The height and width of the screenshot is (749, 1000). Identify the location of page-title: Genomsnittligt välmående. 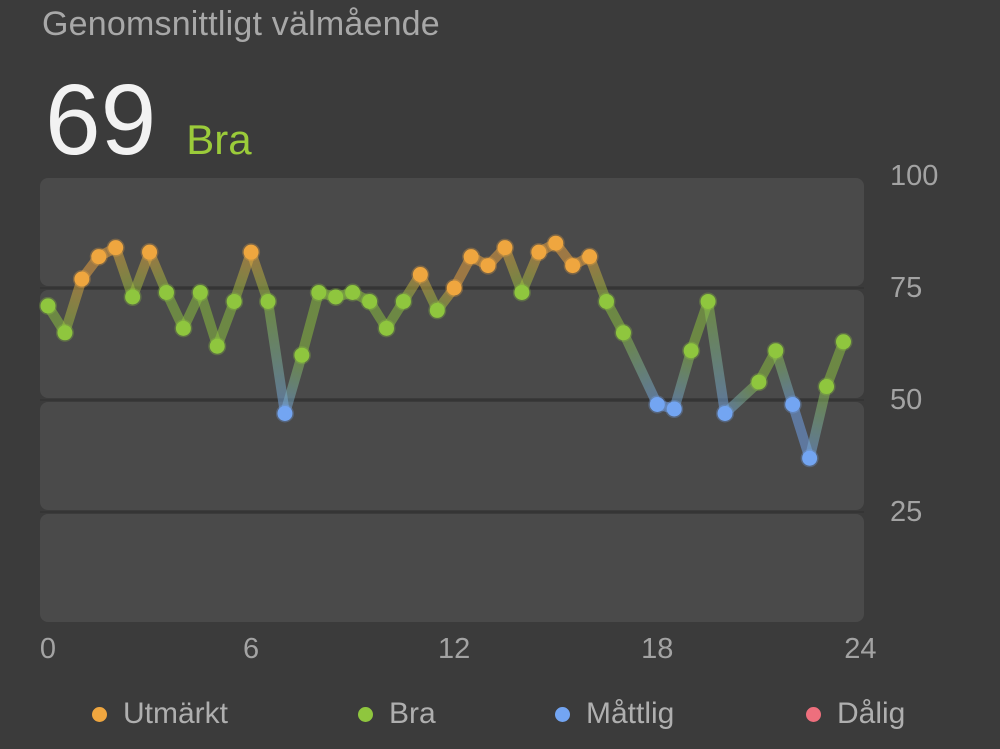
(241, 24).